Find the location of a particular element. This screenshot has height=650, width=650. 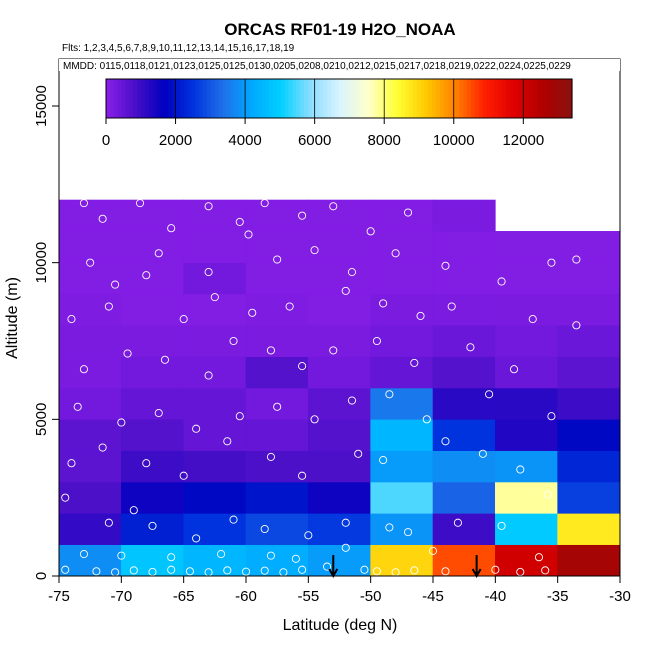

y-tick-label: 5000 is located at coordinates (41, 419).